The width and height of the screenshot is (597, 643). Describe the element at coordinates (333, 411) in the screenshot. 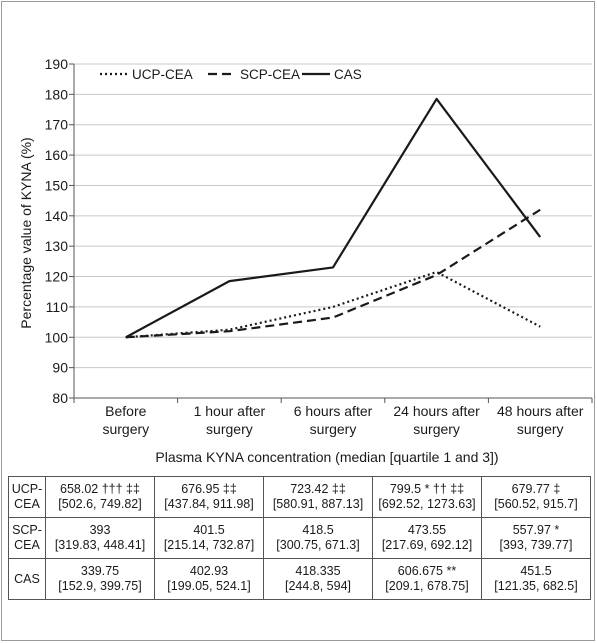

I see `x-category-label: 6 hours after` at that location.